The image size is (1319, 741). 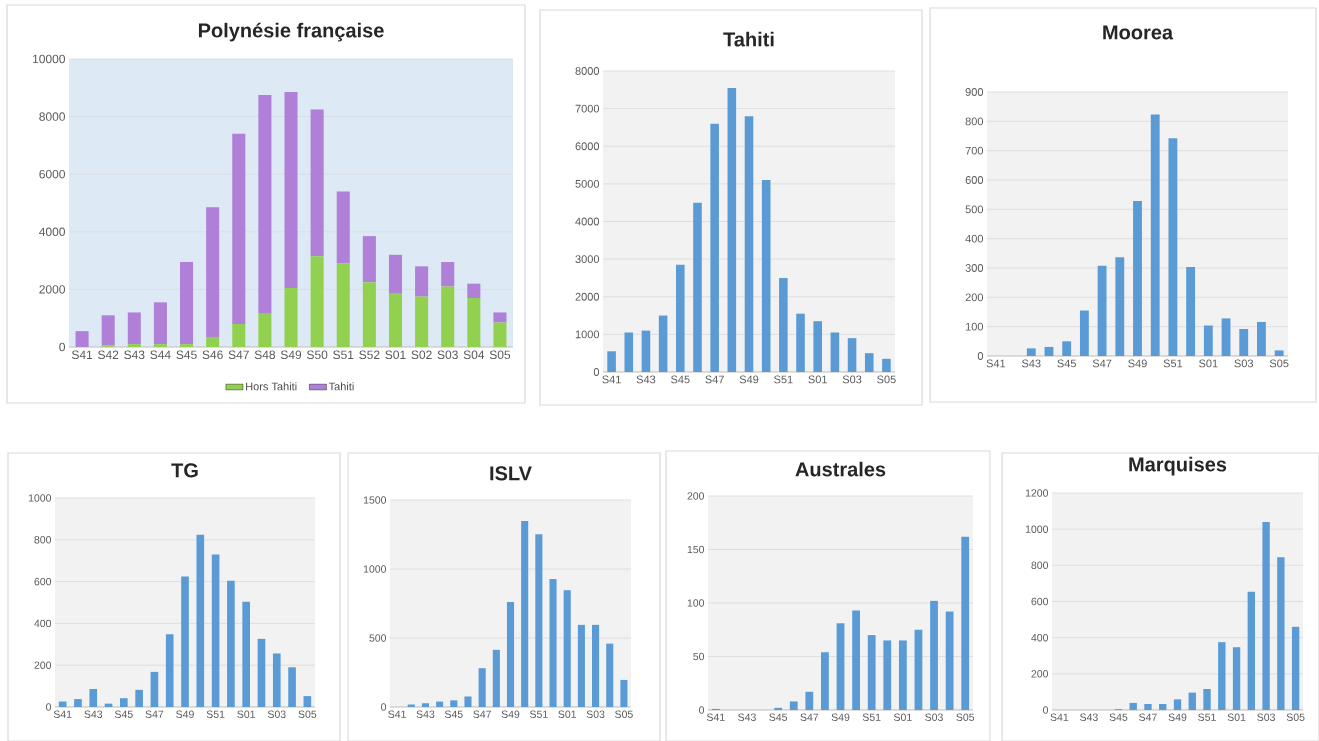 I want to click on x-tick-label: S03, so click(x=934, y=717).